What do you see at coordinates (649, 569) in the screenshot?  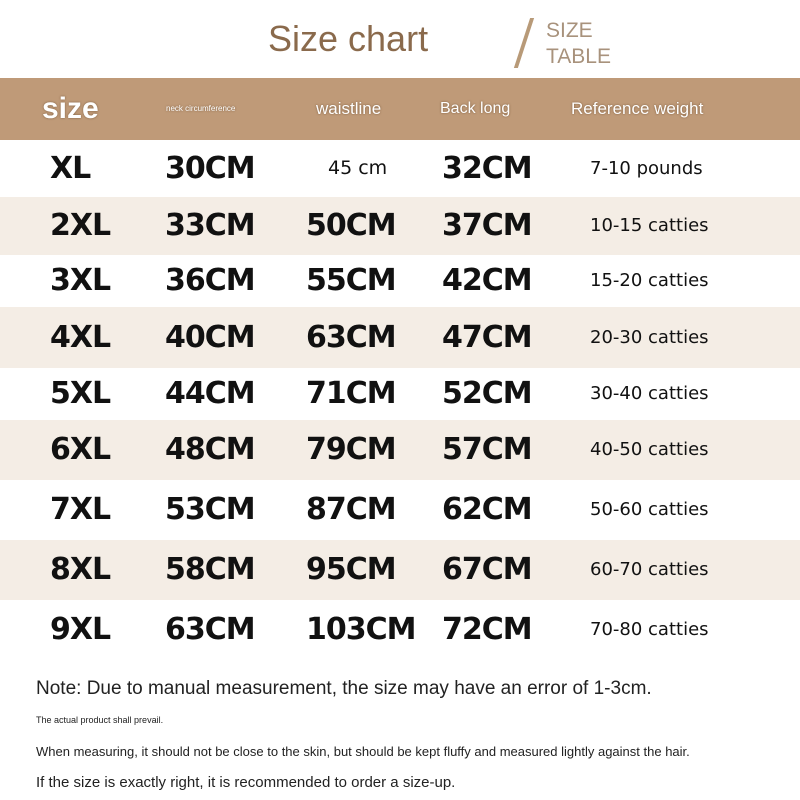 I see `cell-weight: 60-70 catties` at bounding box center [649, 569].